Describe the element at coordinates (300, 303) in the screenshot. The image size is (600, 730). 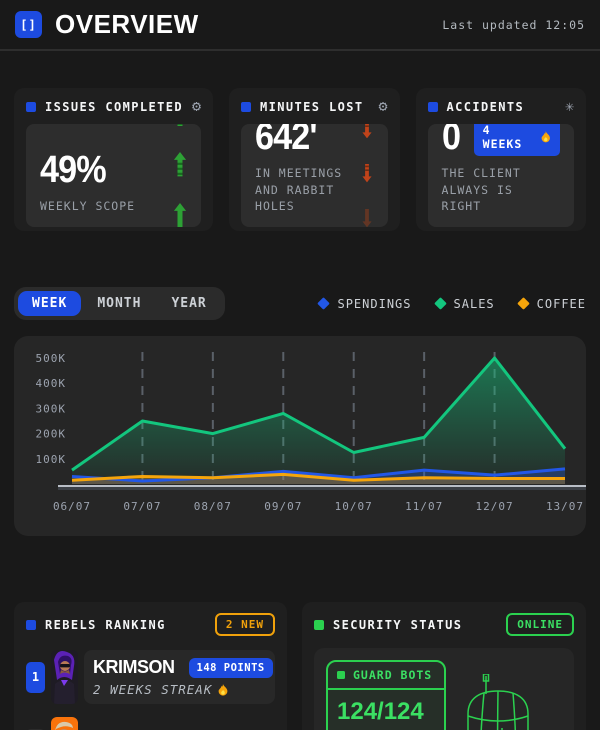
I see `chart-controls-row: WEEK MONTH YEAR SPENDINGS SALES COFFEE` at that location.